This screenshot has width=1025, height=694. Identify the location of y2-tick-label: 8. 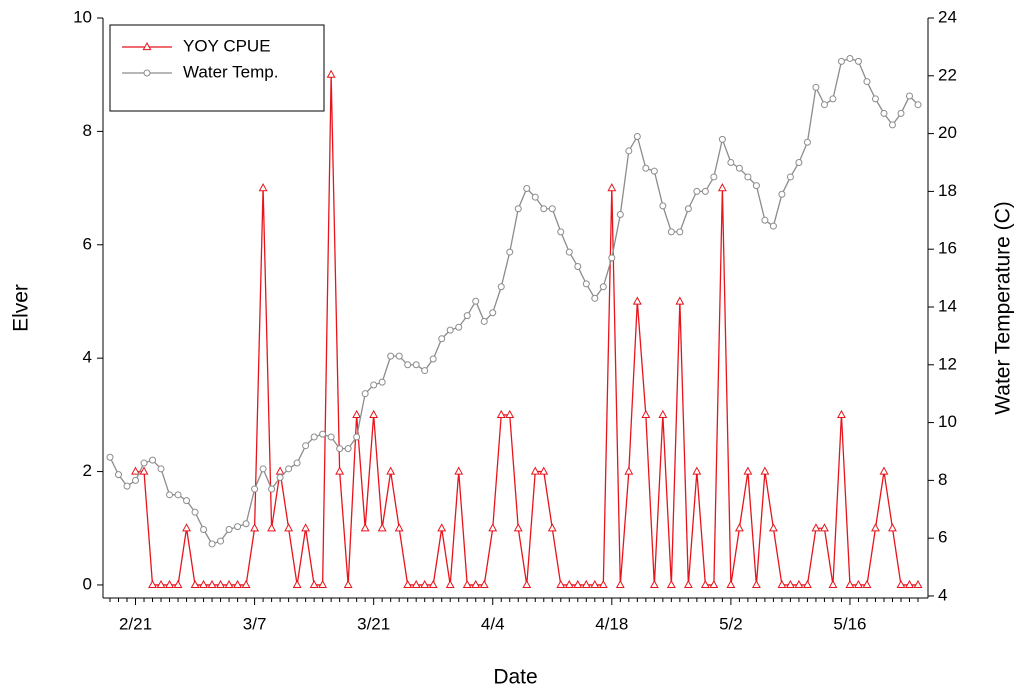
(942, 479).